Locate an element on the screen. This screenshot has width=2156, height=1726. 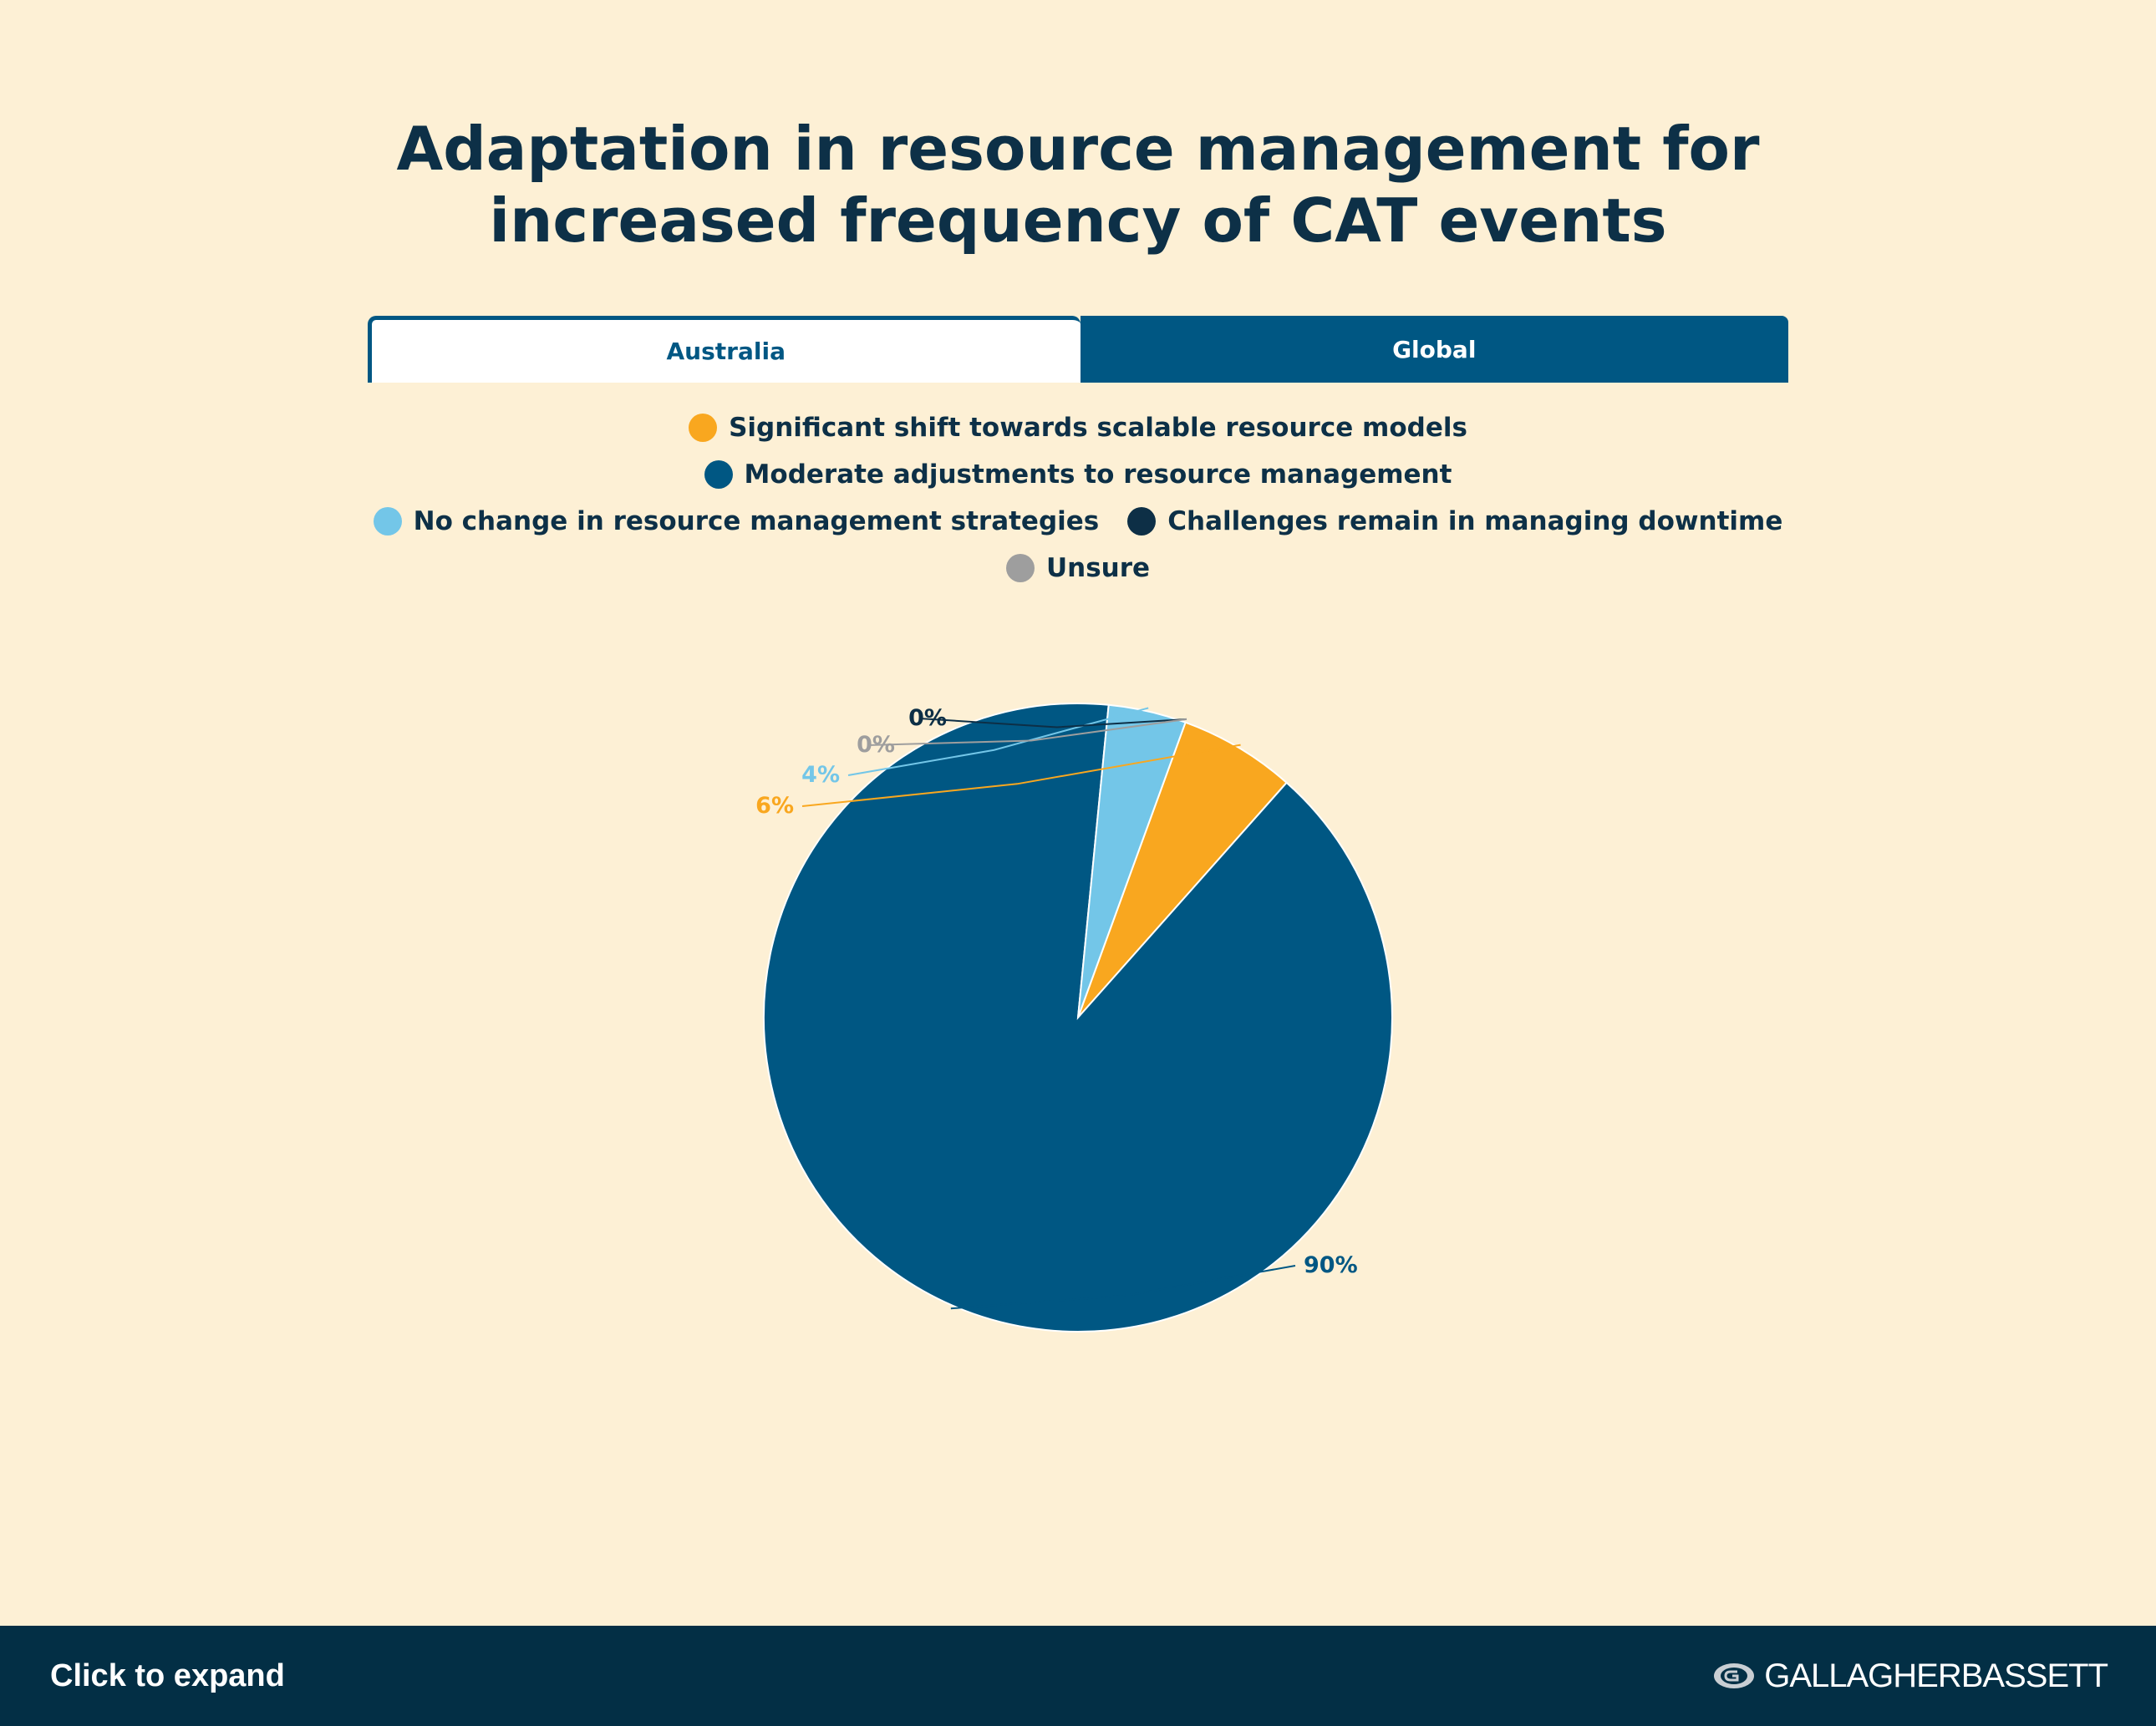
chart-title-line-2: increased frequency of CAT events is located at coordinates (1078, 220).